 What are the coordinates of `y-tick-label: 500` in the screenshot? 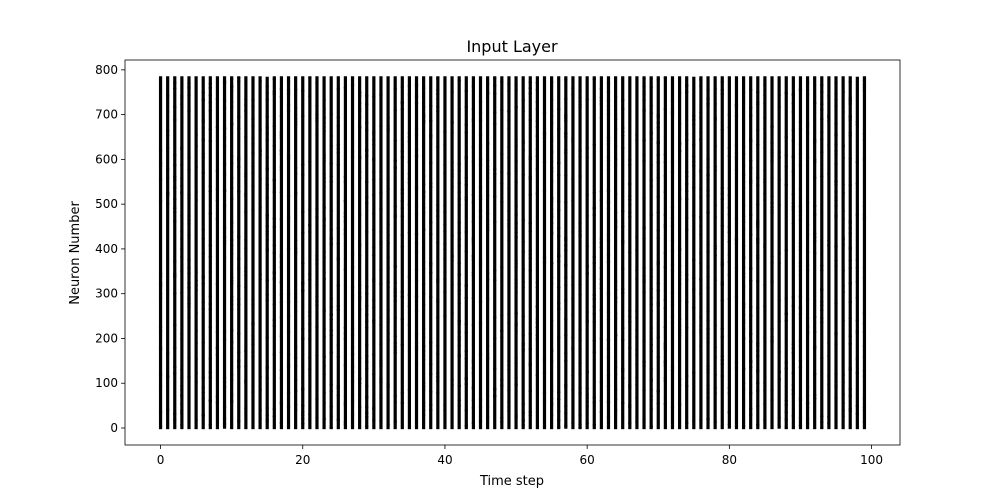 It's located at (106, 204).